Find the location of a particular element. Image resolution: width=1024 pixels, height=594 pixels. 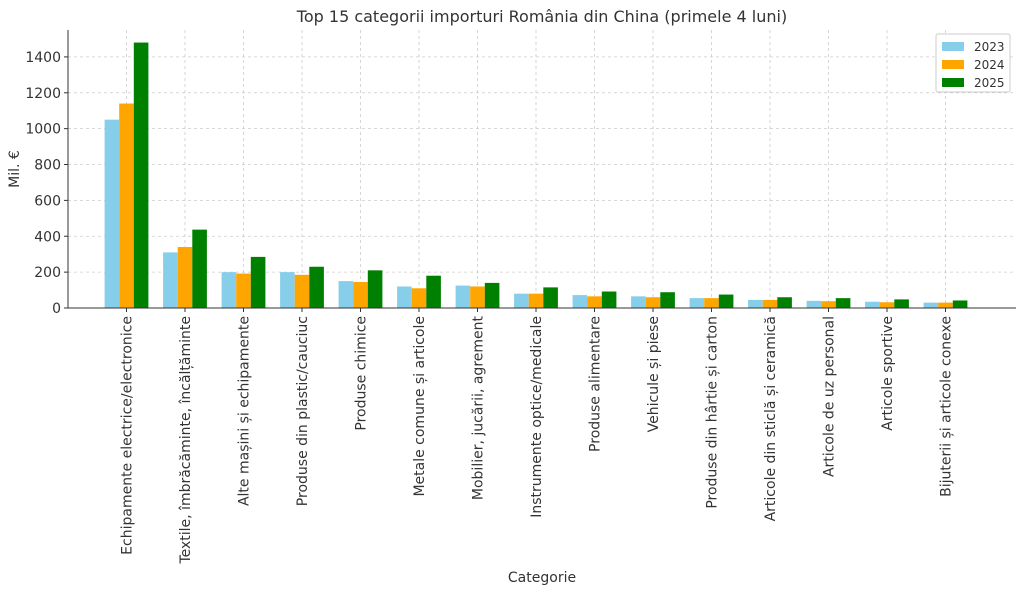

legend-swatch-2024 is located at coordinates (953, 64).